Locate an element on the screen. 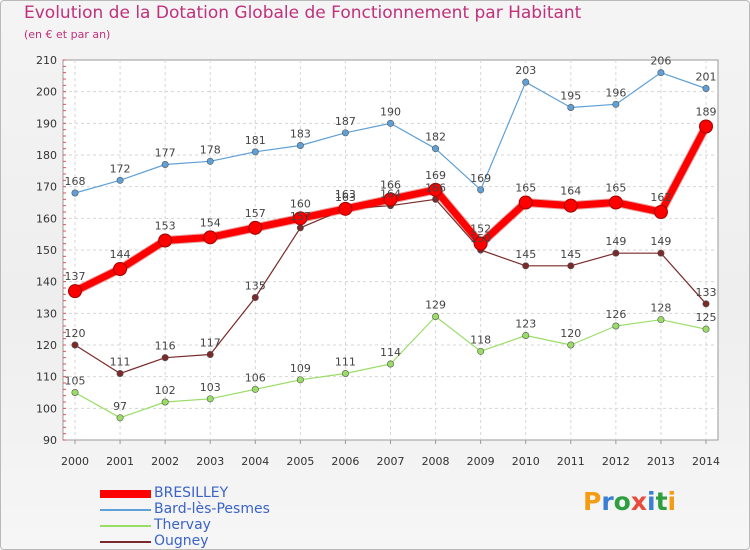 The height and width of the screenshot is (550, 750). y-tick-label: 160 is located at coordinates (46, 218).